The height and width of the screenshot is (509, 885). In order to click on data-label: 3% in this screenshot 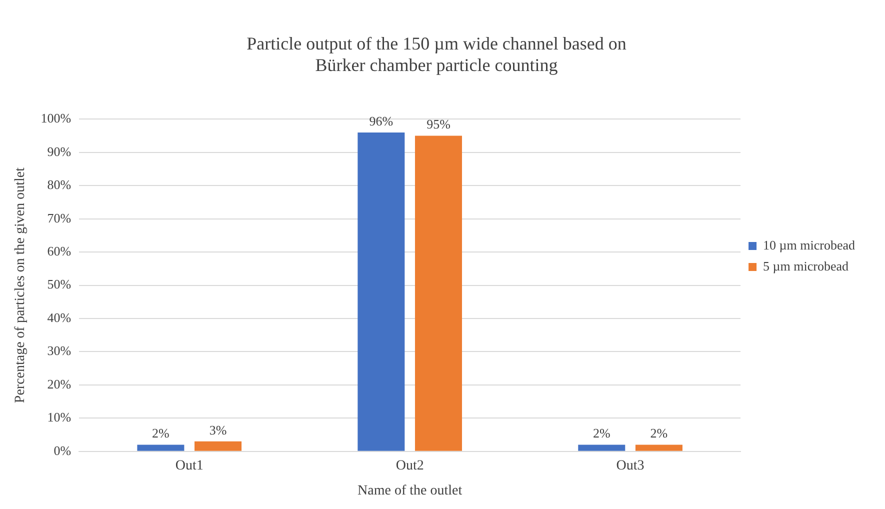, I will do `click(218, 430)`.